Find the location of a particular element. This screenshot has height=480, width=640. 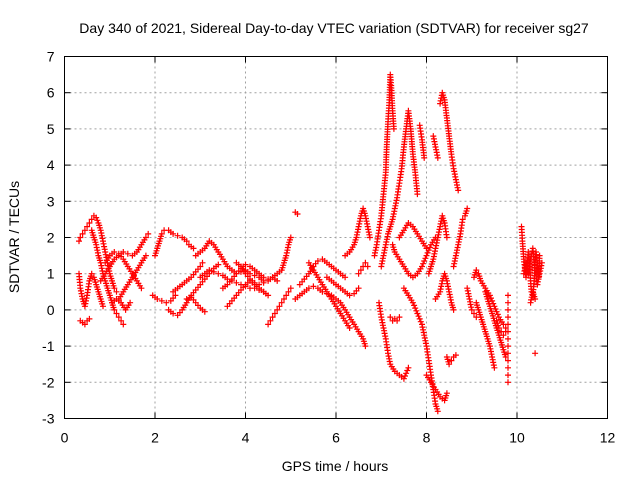

x-tick-label: 10 is located at coordinates (517, 438).